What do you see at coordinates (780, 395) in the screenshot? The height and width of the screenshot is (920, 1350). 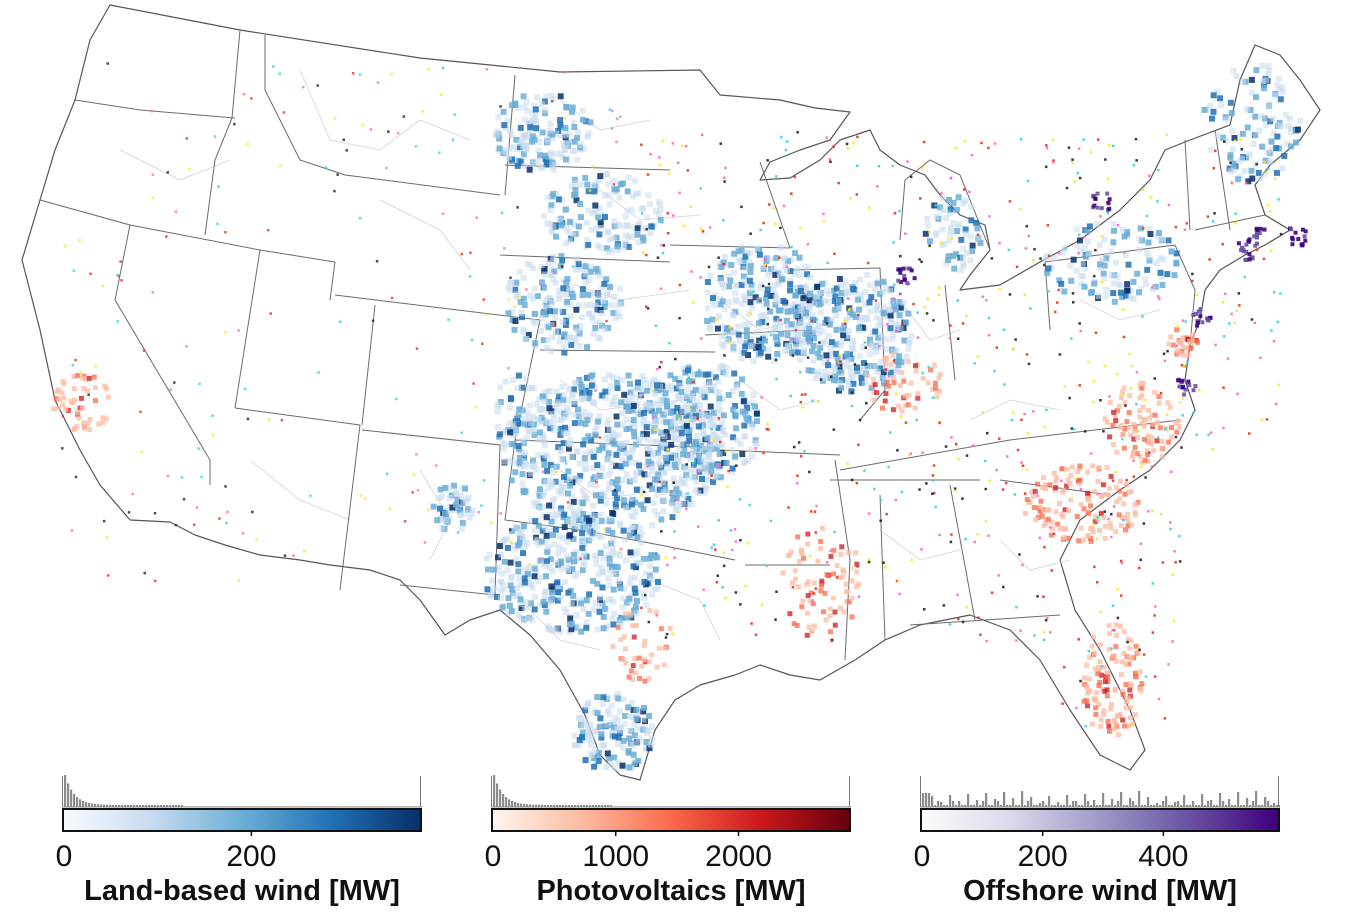 I see `region-boundary` at bounding box center [780, 395].